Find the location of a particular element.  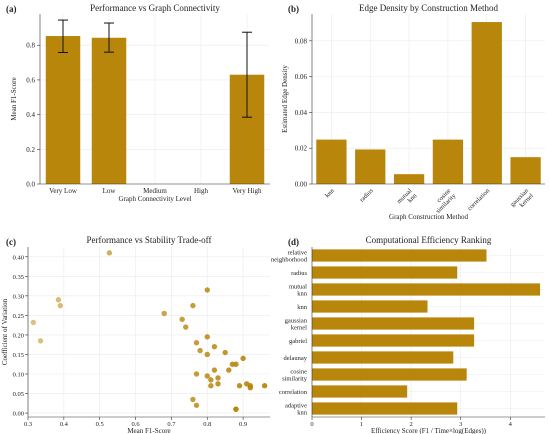

panel-d-xtick-label-1: 1 is located at coordinates (361, 424).